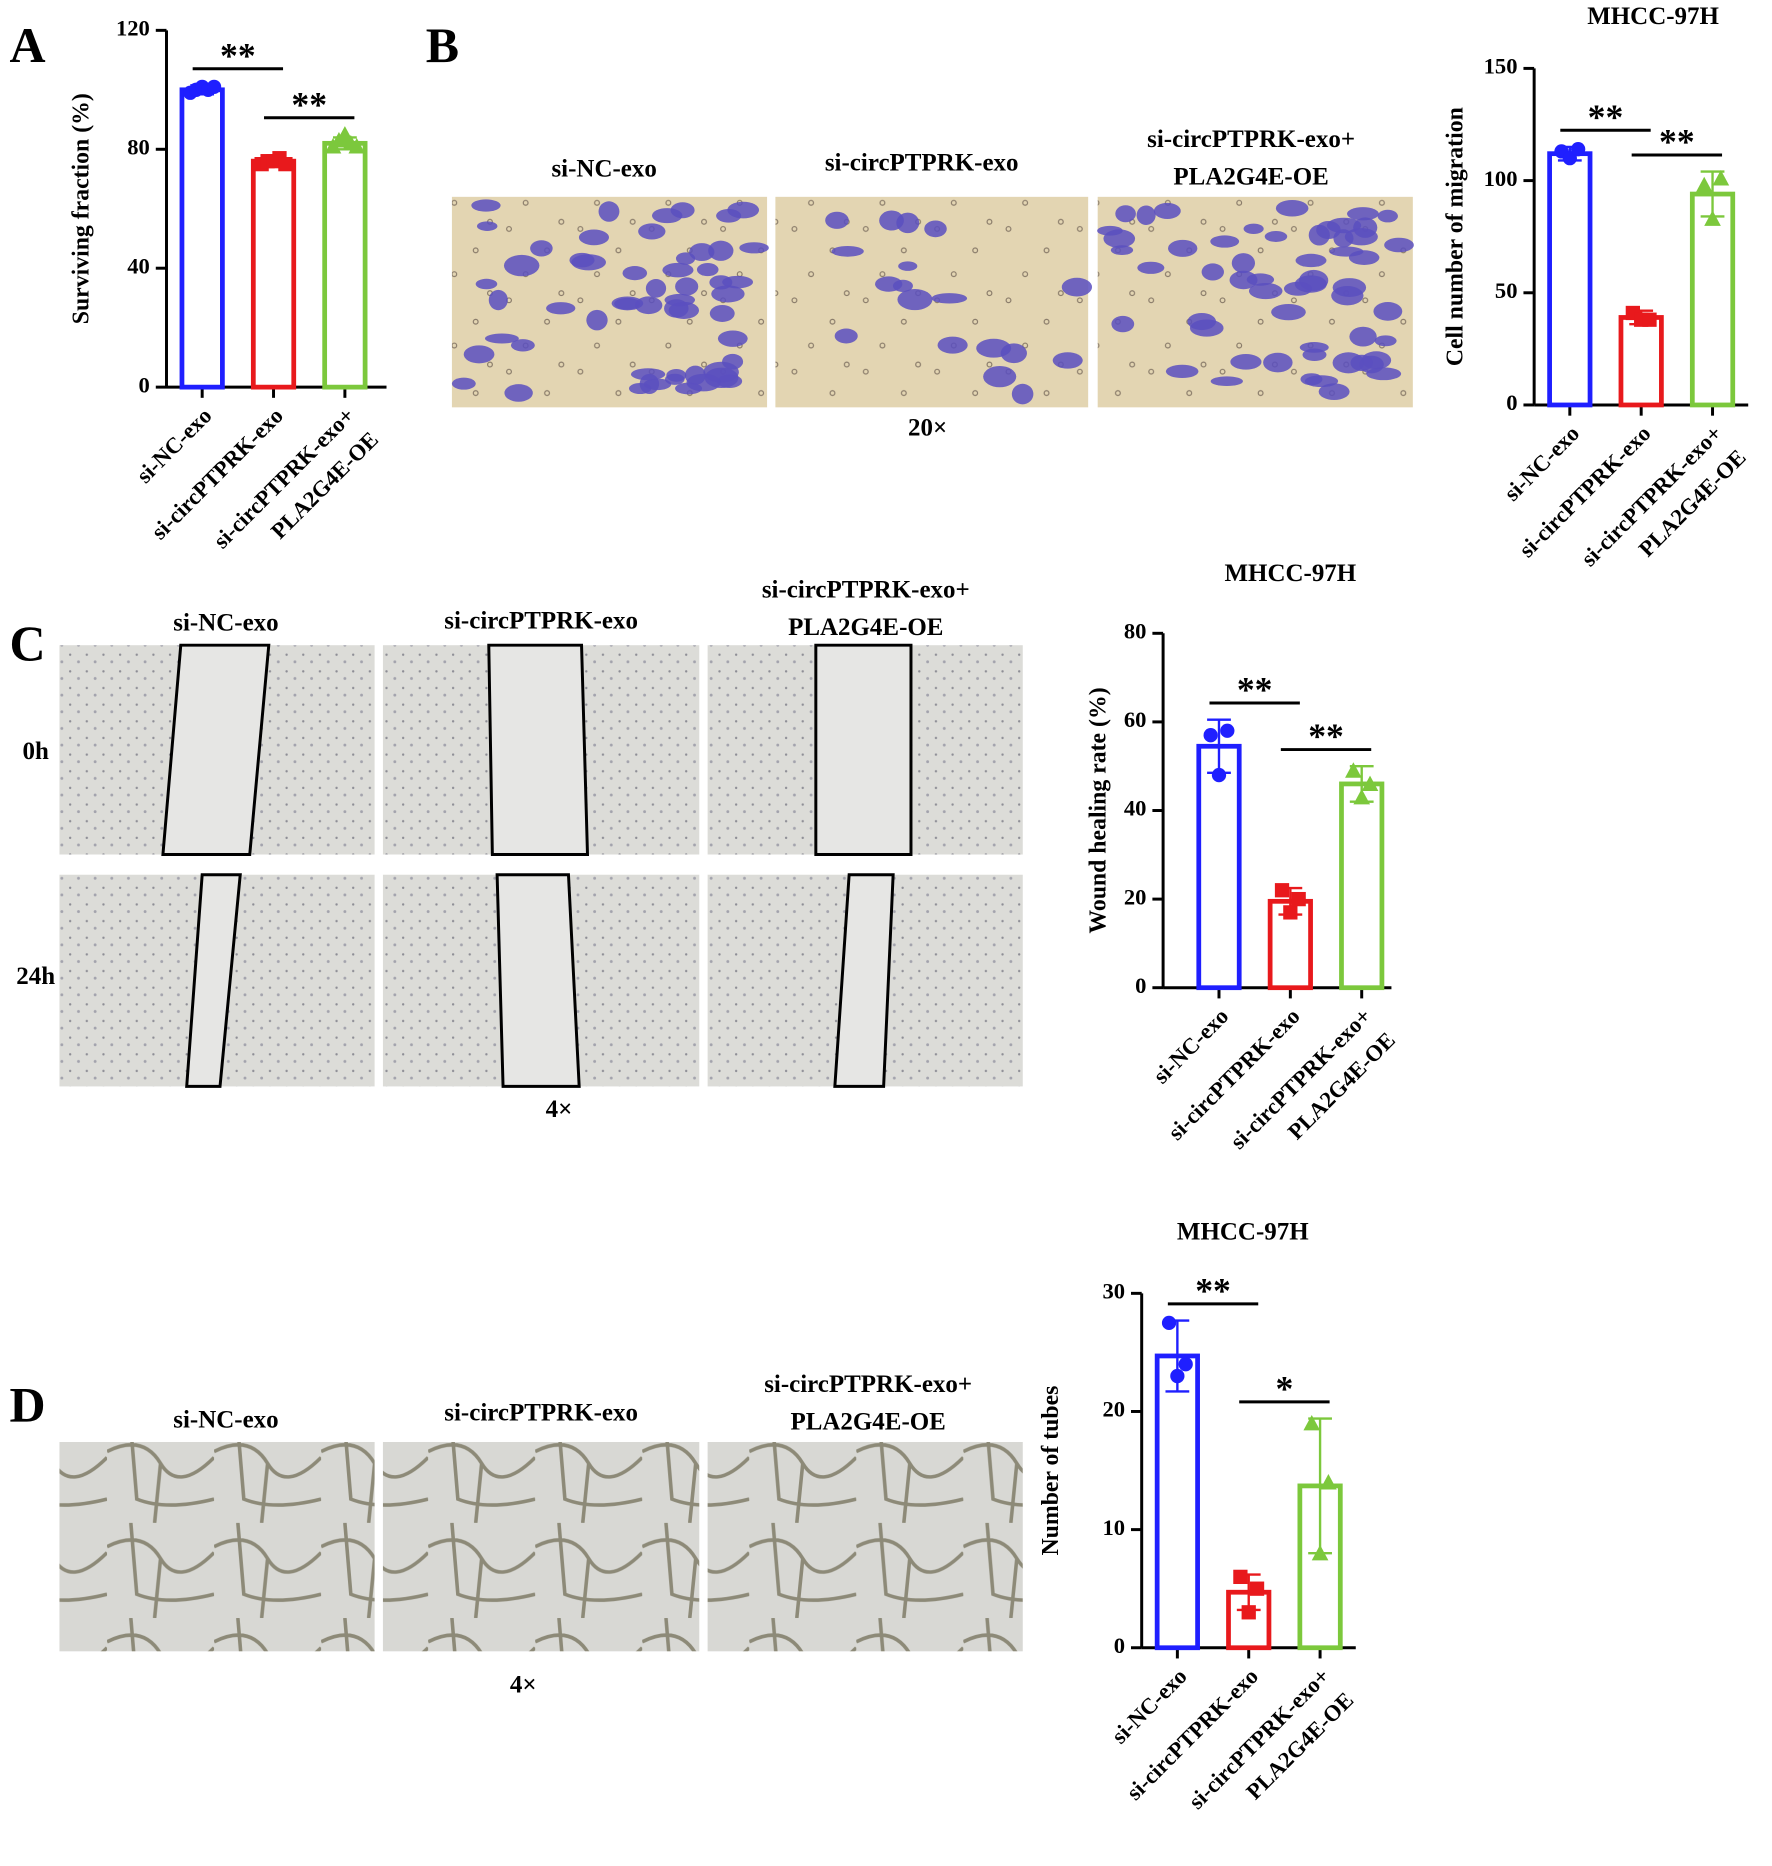  Describe the element at coordinates (1284, 1389) in the screenshot. I see `significance-label: *` at that location.